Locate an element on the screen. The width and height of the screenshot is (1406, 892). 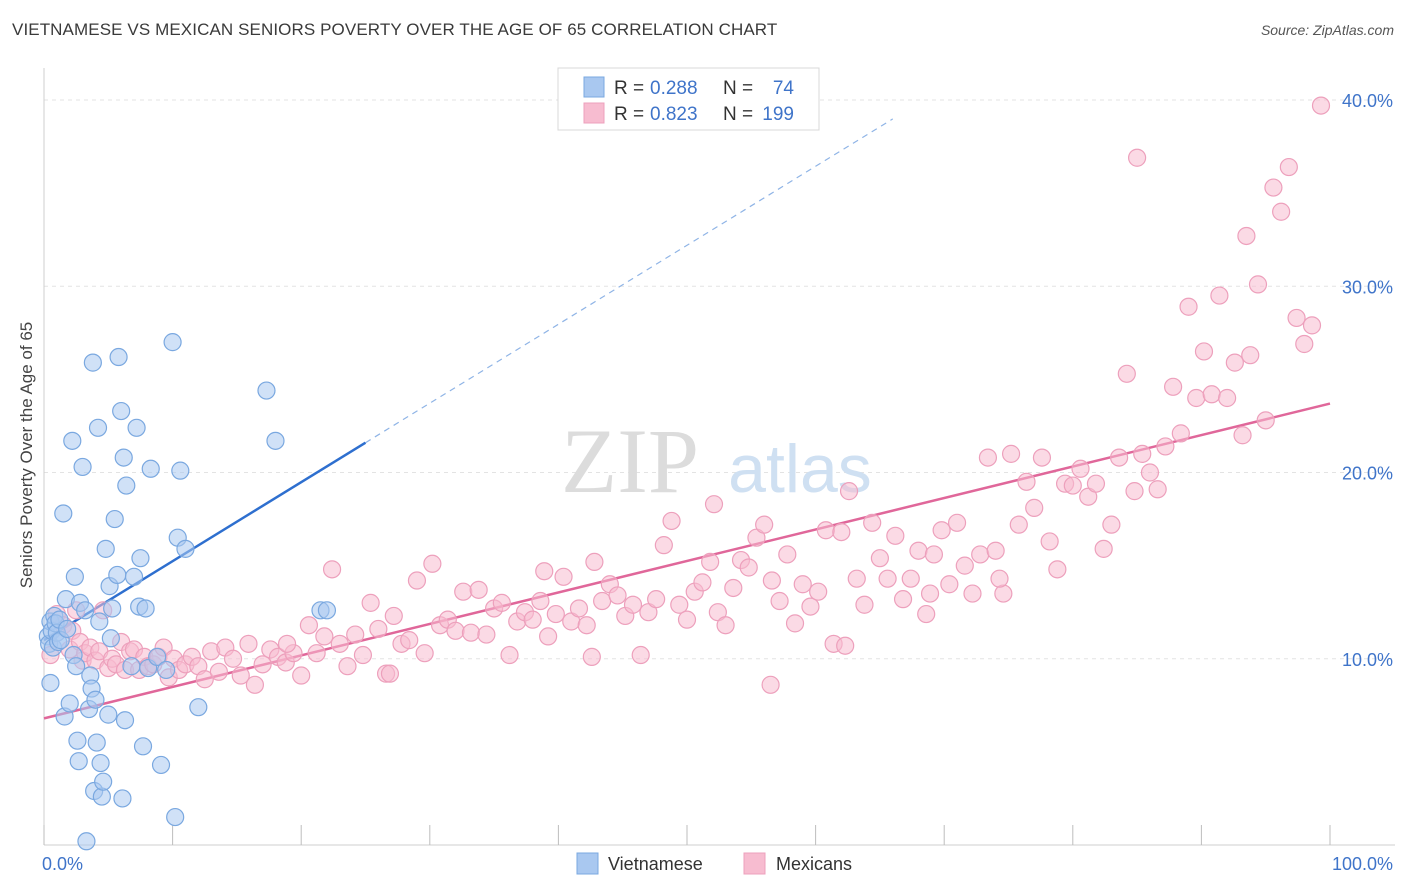
mexicans-swatch is located at coordinates (594, 113).